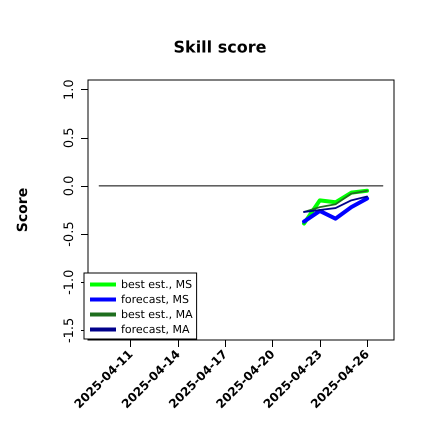  I want to click on legend-label: best est., MA, so click(157, 314).